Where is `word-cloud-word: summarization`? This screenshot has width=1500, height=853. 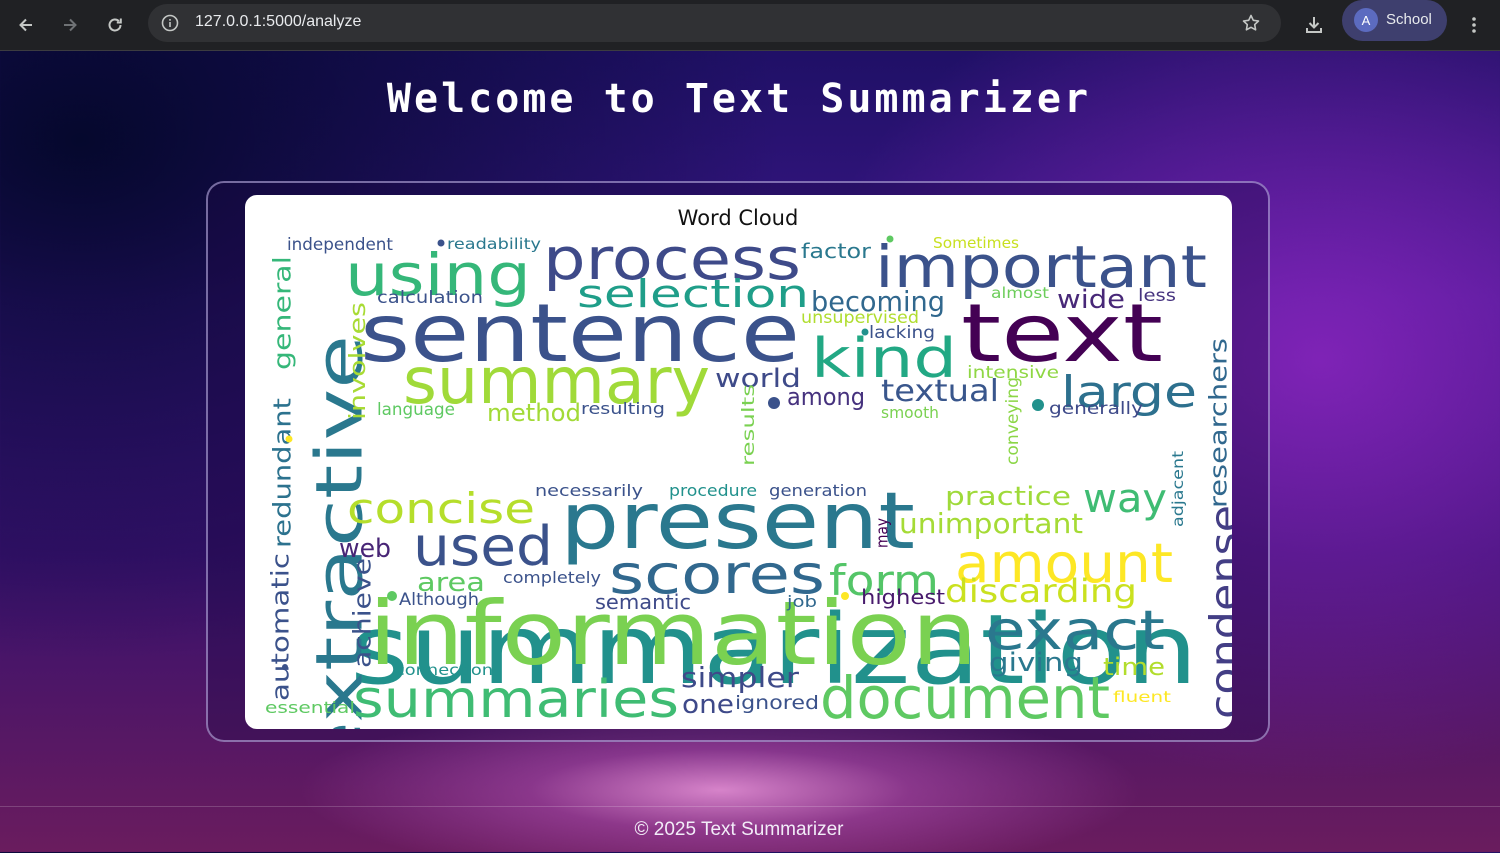 word-cloud-word: summarization is located at coordinates (774, 650).